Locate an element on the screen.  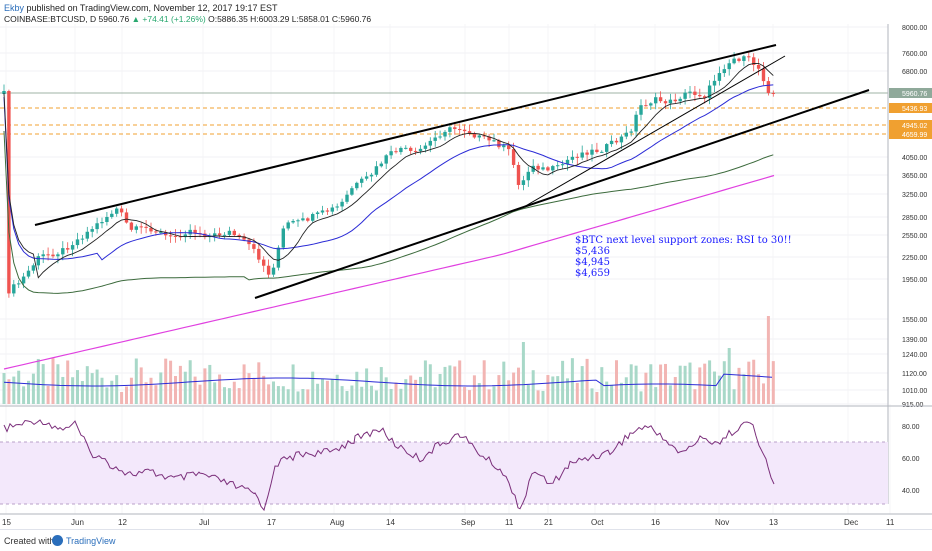
author-link: Ekby is located at coordinates (14, 8).